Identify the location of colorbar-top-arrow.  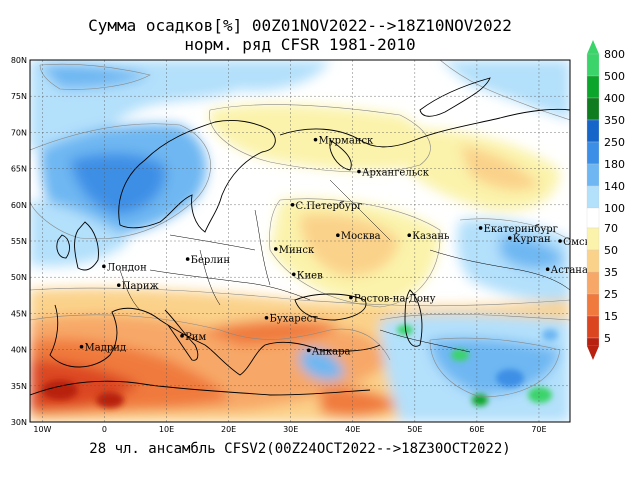
(593, 47).